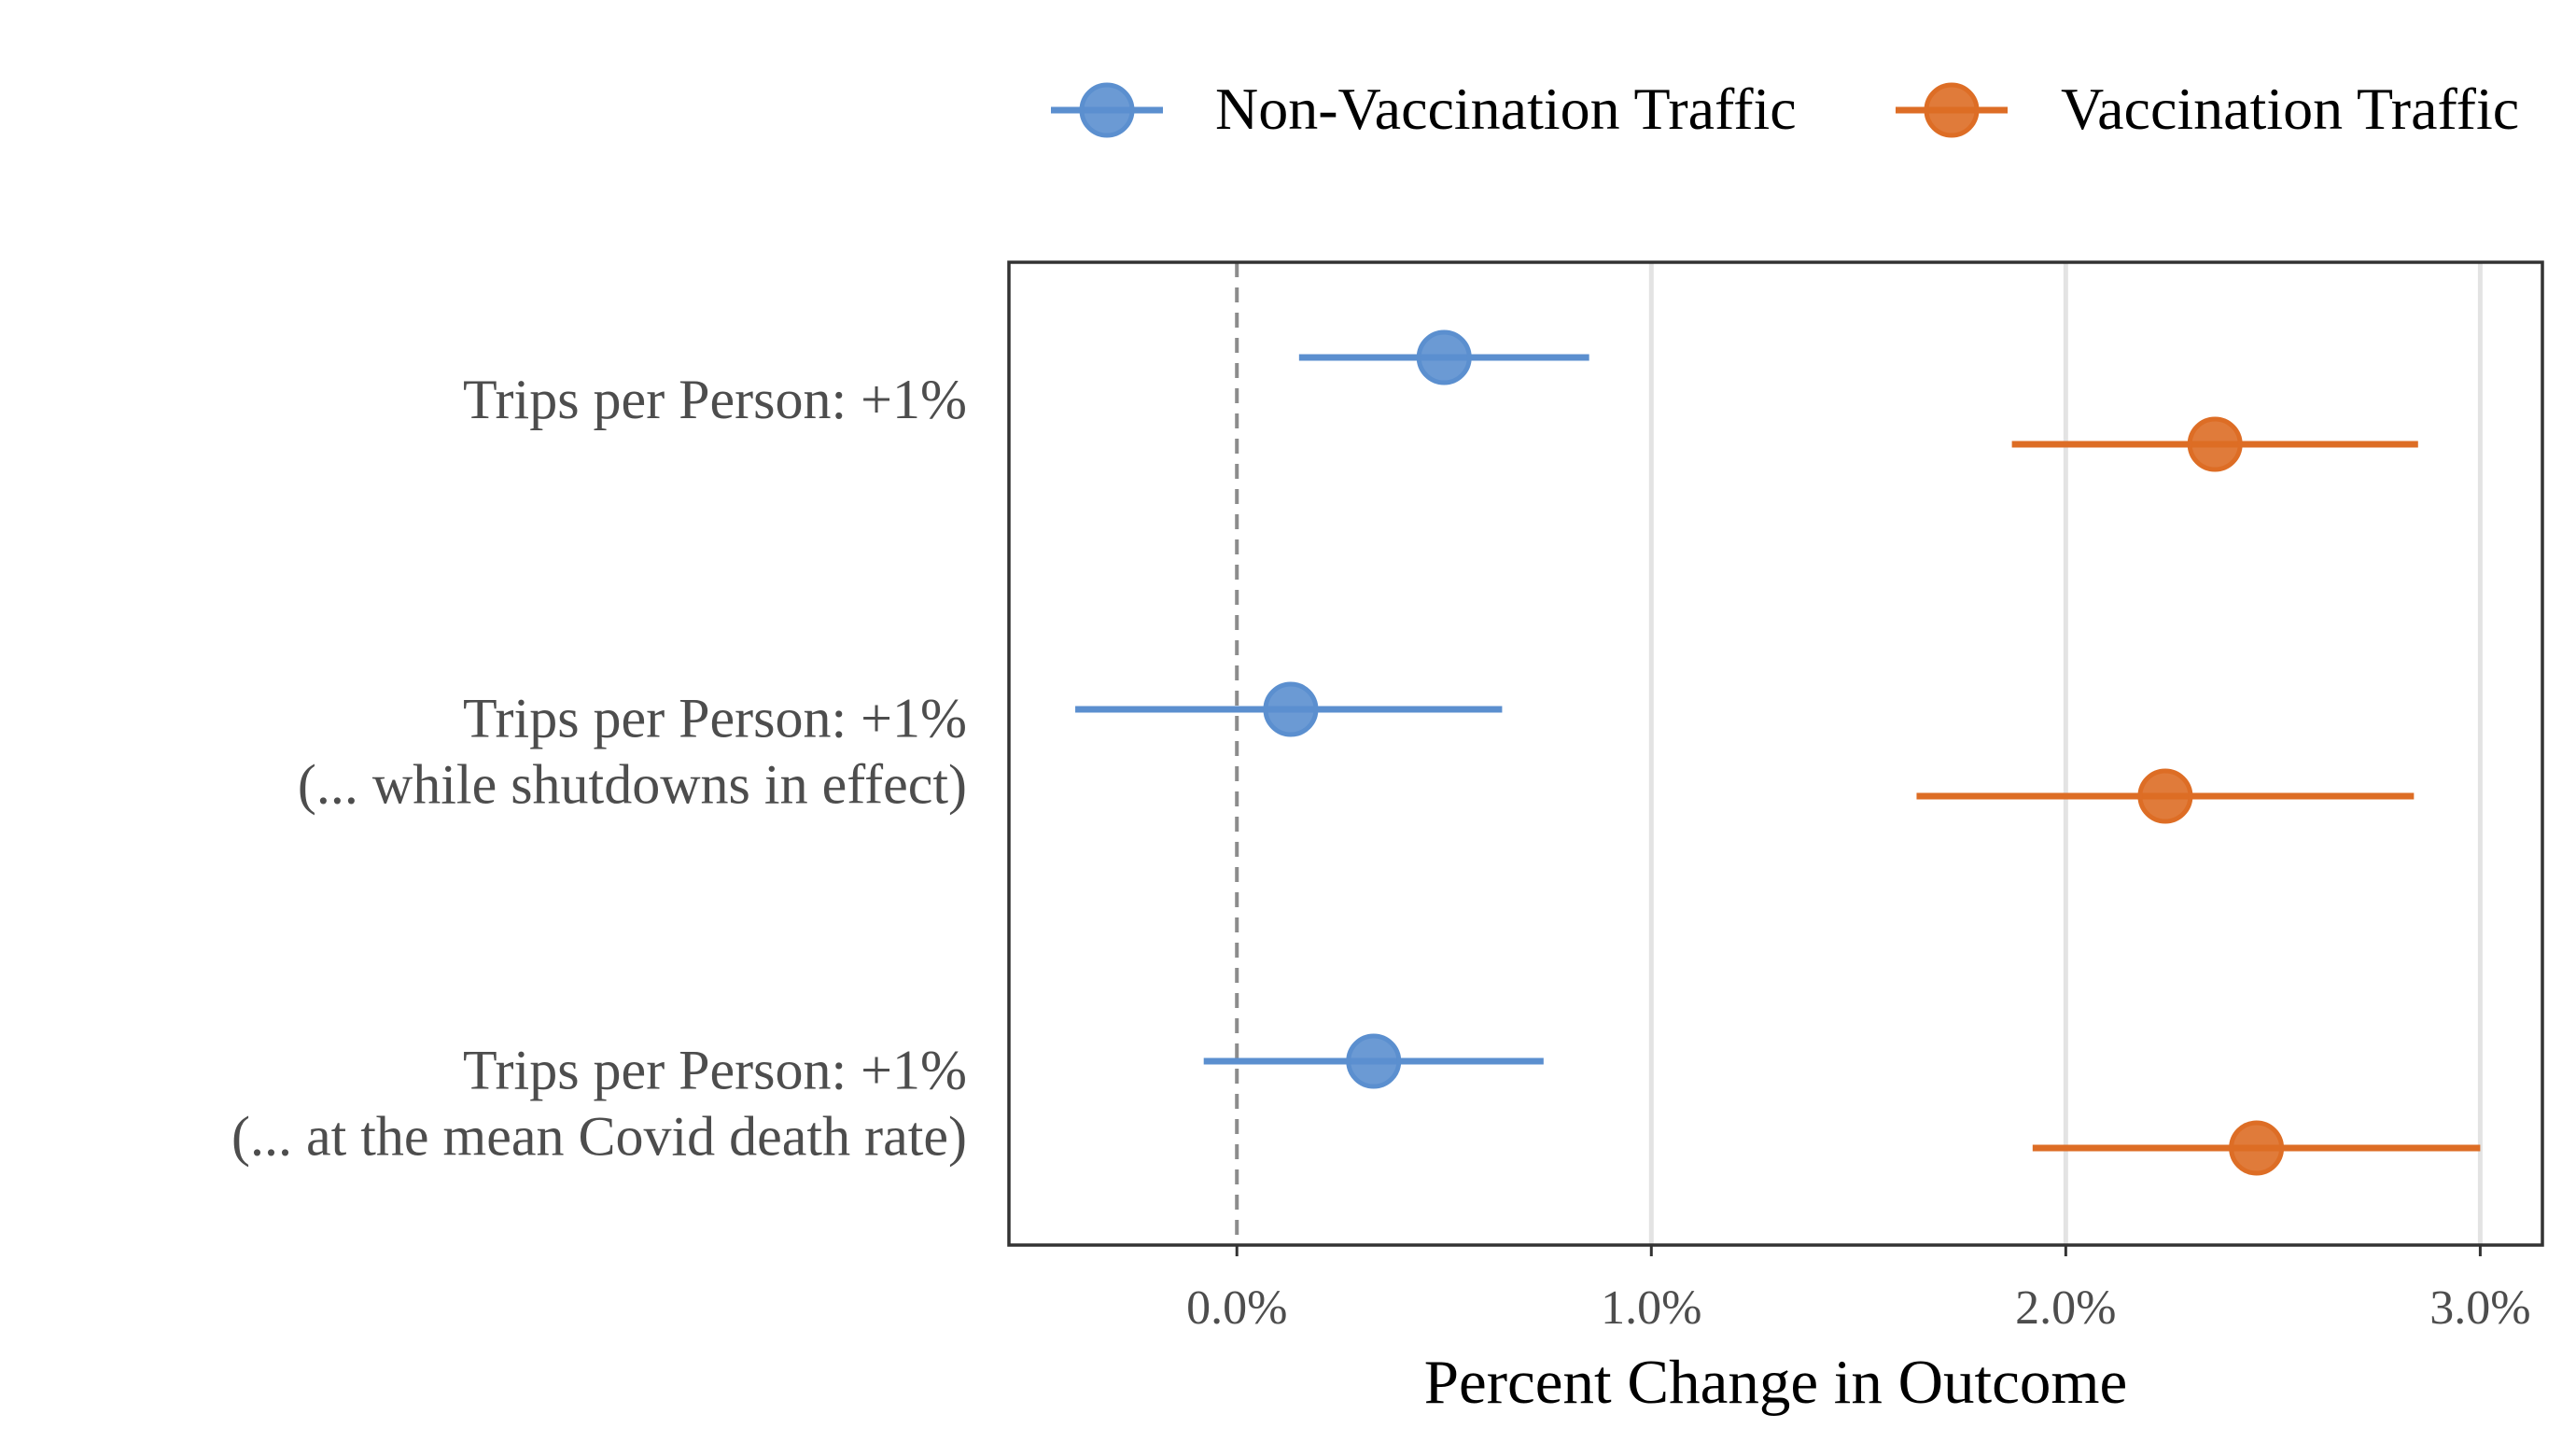 This screenshot has width=2576, height=1456. What do you see at coordinates (1236, 1308) in the screenshot?
I see `x-tick-label-0: 0.0%` at bounding box center [1236, 1308].